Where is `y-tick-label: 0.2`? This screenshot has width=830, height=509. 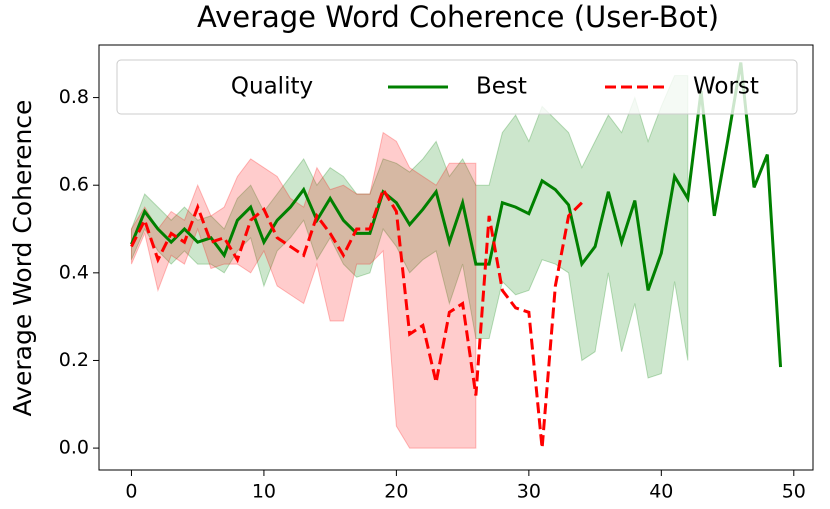
y-tick-label: 0.2 is located at coordinates (74, 360).